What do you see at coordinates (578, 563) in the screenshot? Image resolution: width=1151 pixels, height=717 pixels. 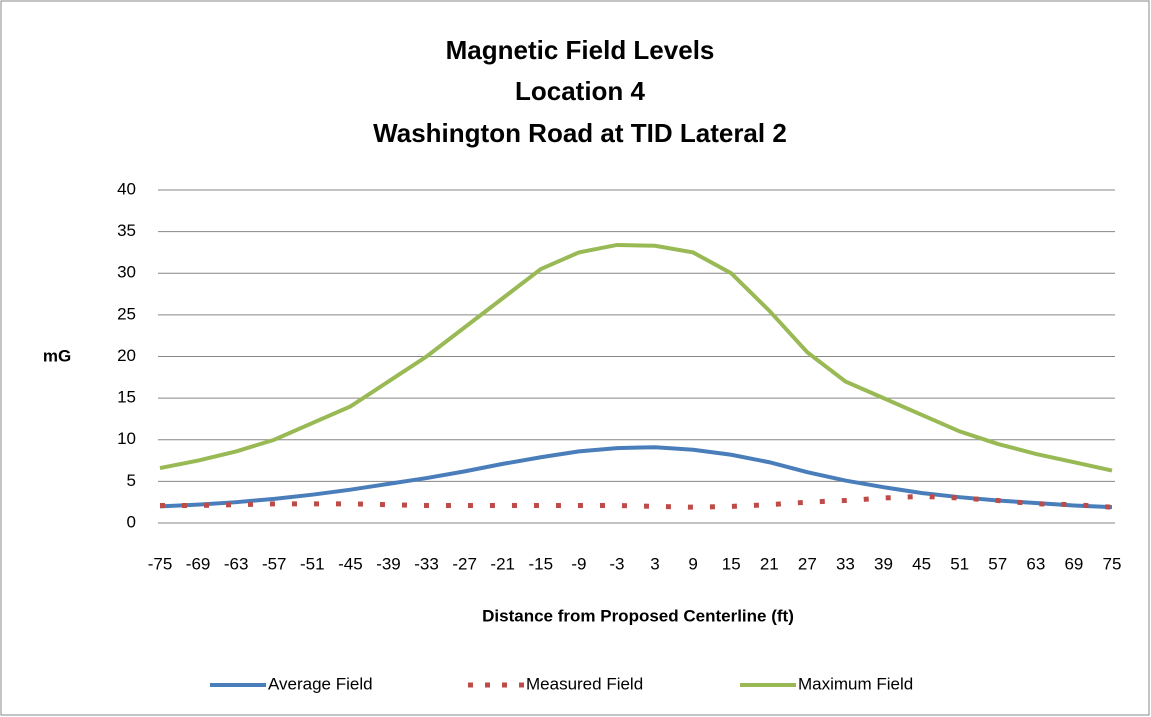 I see `x-tick-label: -9` at bounding box center [578, 563].